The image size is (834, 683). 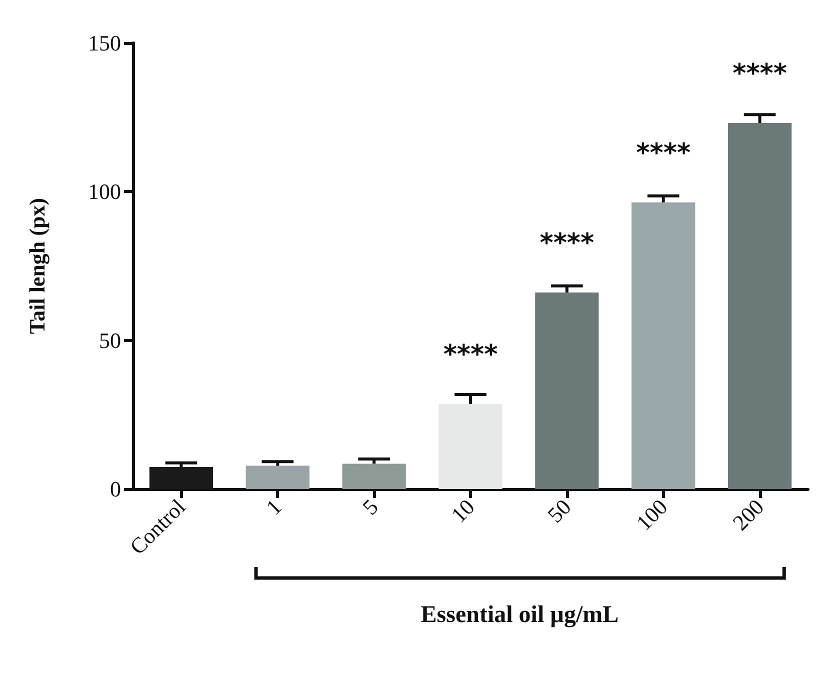 I want to click on y-tick-label: 0, so click(x=115, y=489).